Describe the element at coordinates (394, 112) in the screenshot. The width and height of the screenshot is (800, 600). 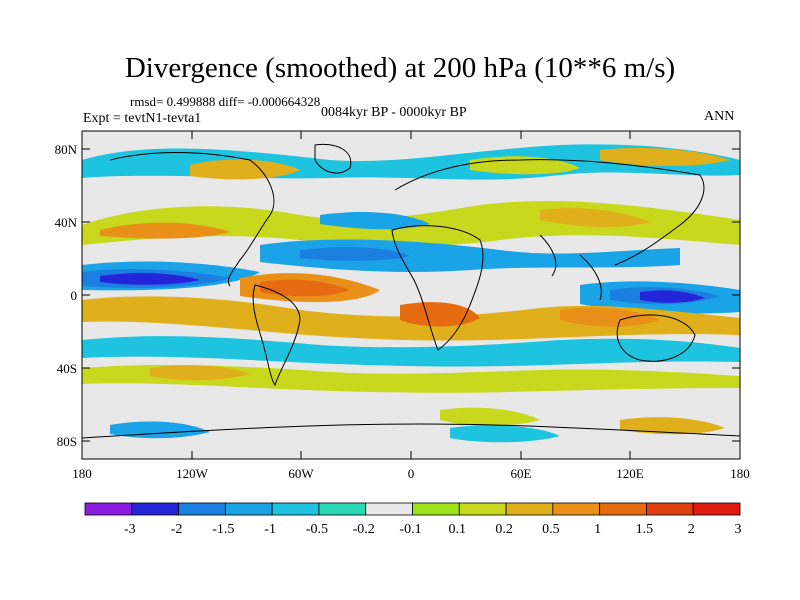
I see `period-label: 0084kyr BP - 0000kyr BP` at that location.